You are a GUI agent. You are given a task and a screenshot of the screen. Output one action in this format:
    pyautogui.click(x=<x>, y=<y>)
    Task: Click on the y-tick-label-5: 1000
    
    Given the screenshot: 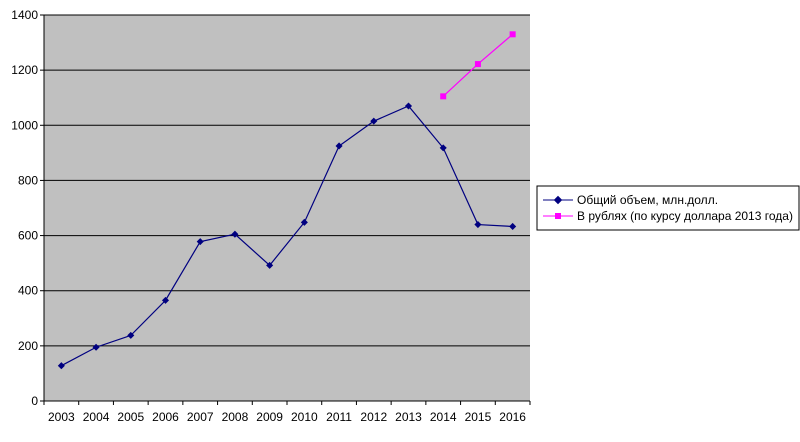 What is the action you would take?
    pyautogui.click(x=24, y=125)
    